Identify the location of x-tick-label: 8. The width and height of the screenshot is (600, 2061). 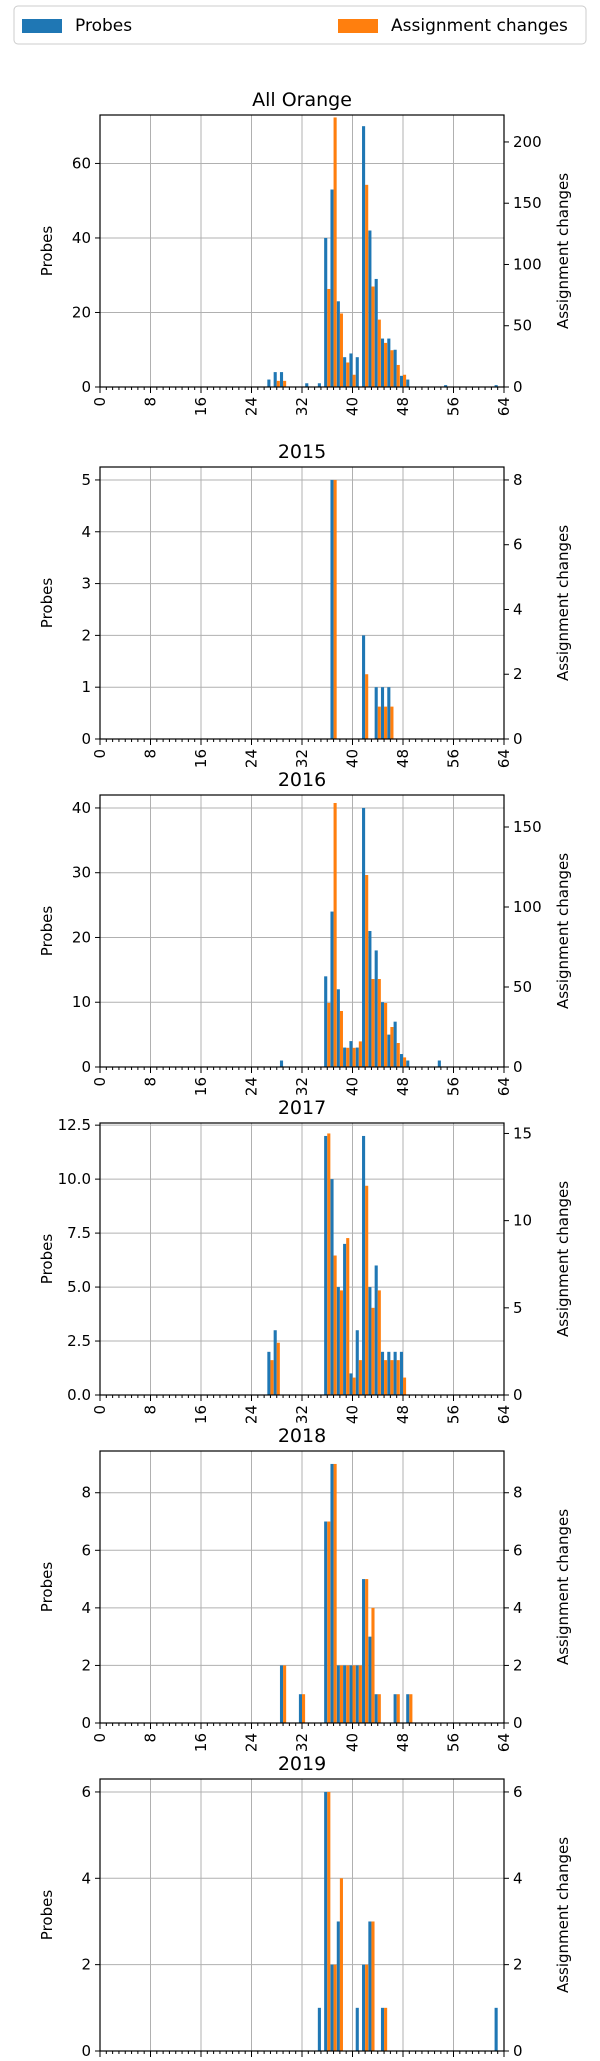
(151, 1738).